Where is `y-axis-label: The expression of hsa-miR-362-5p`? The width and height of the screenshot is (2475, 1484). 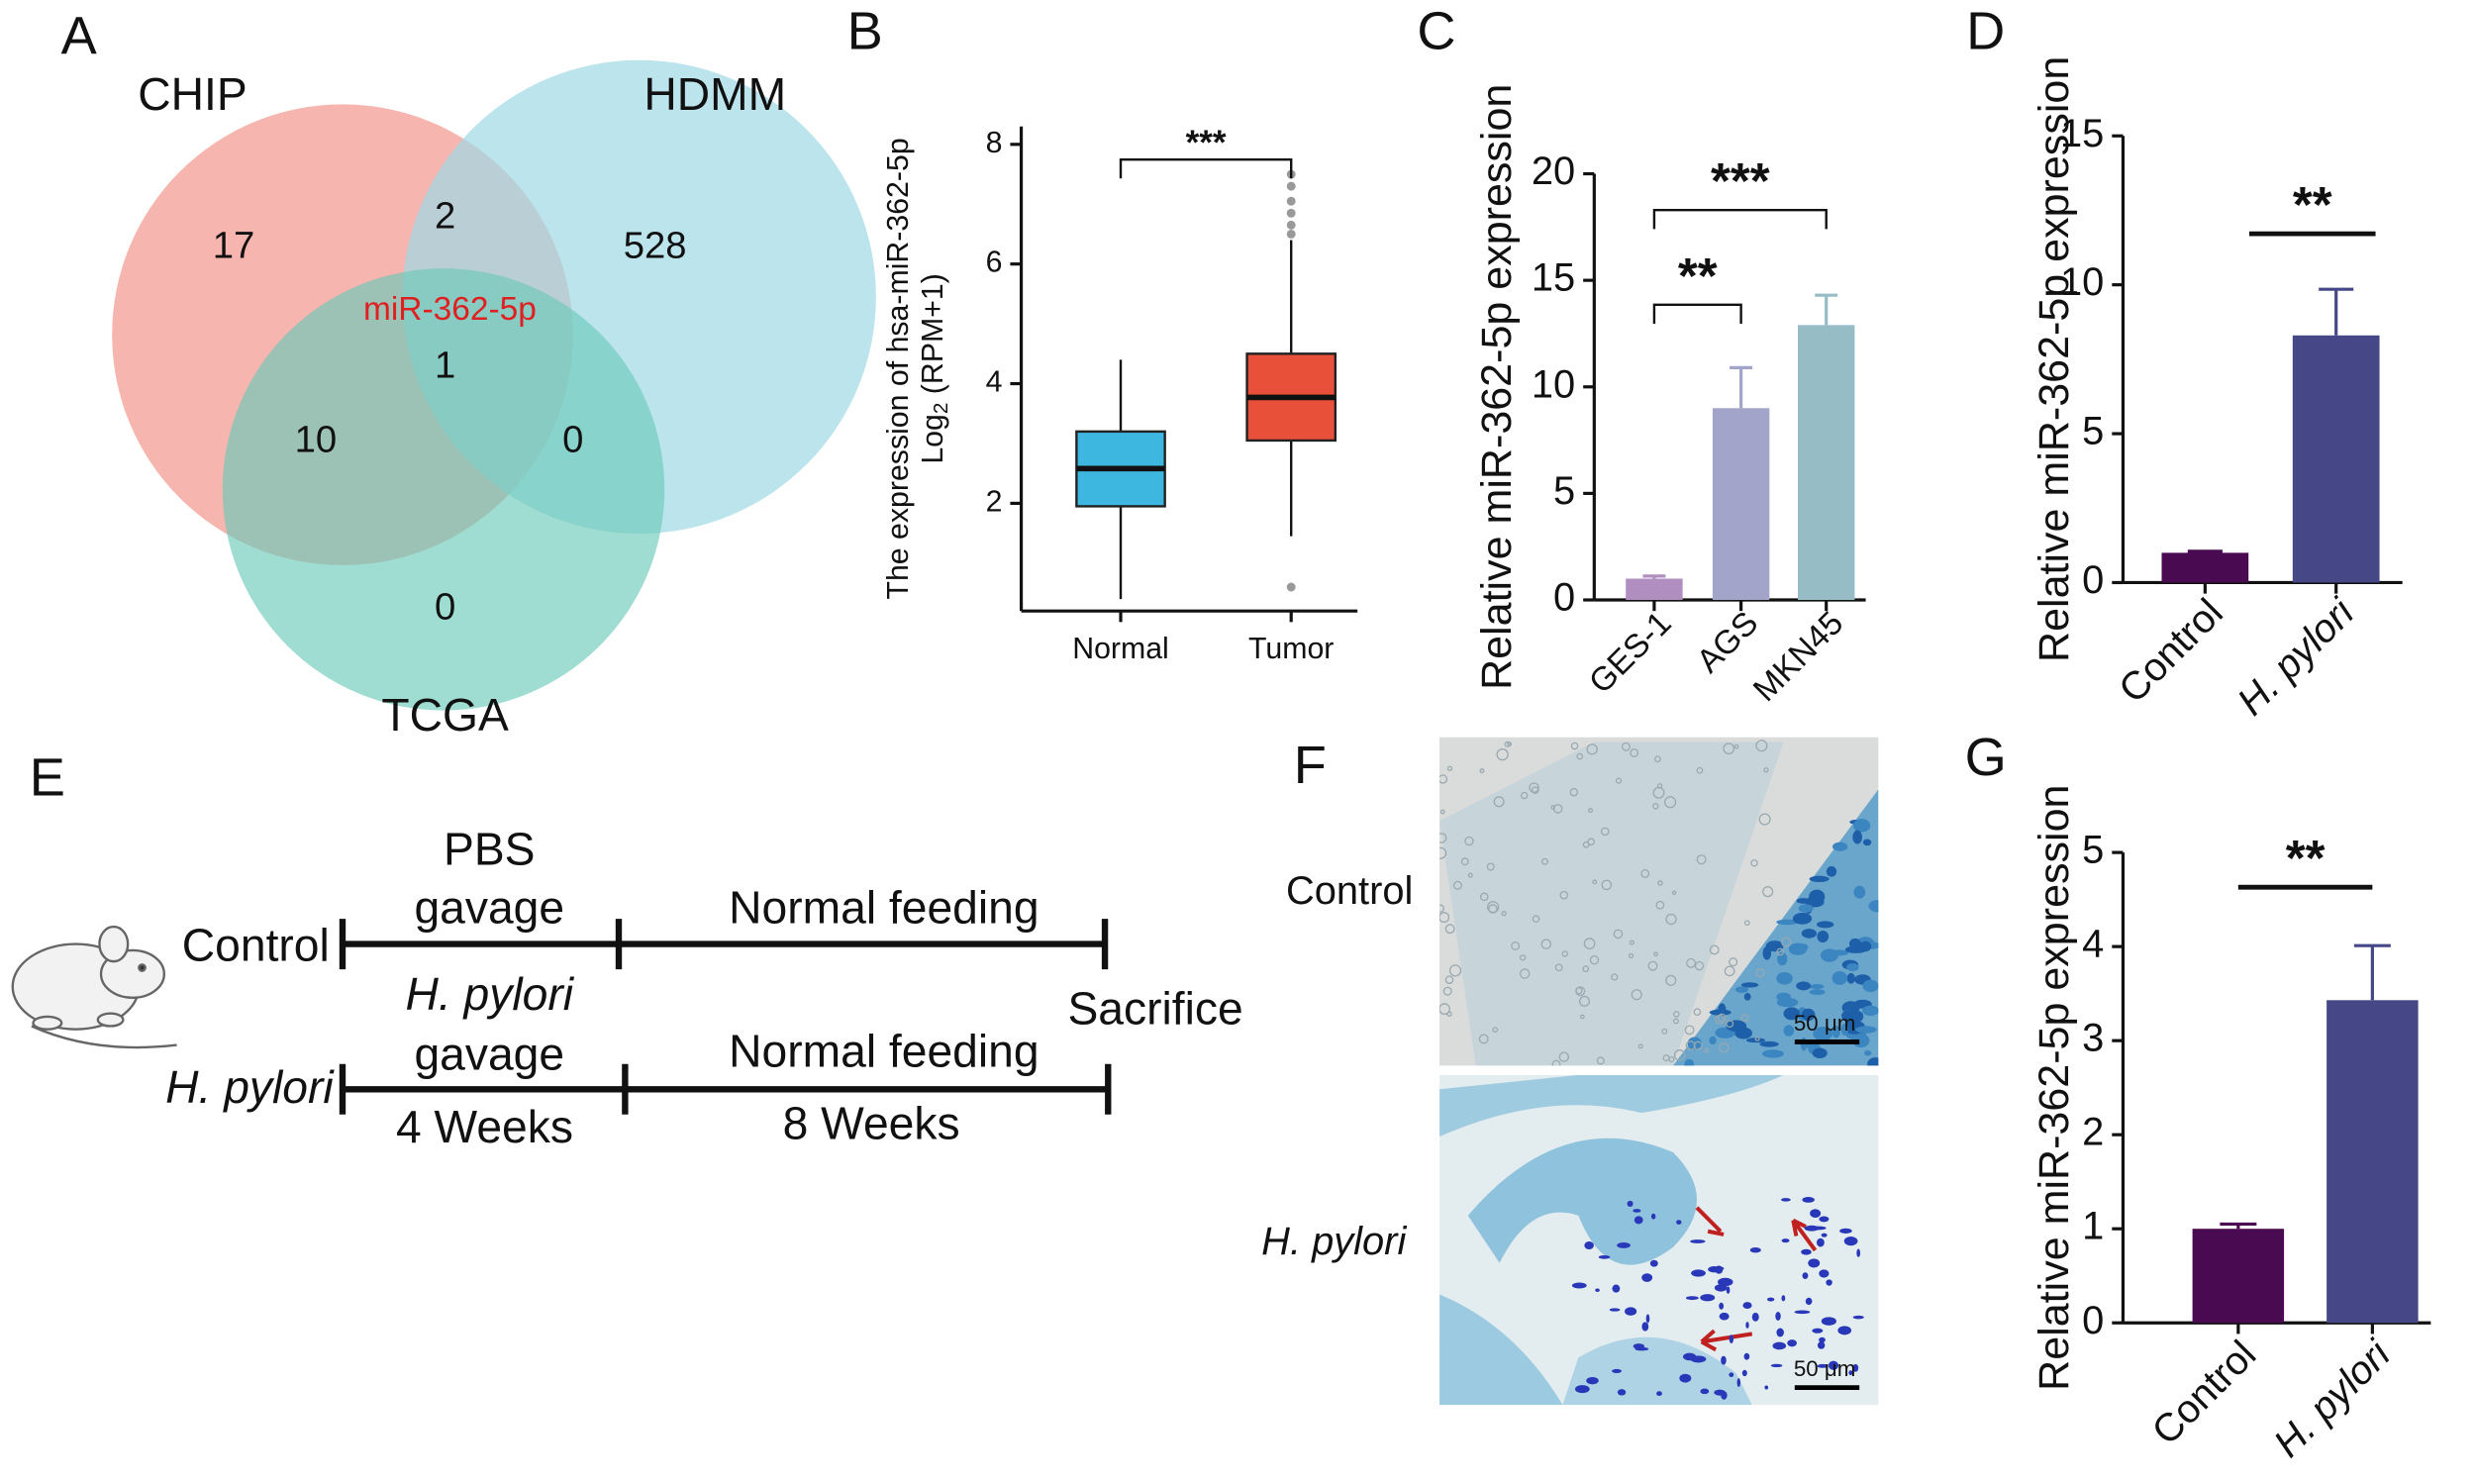
y-axis-label: The expression of hsa-miR-362-5p is located at coordinates (898, 368).